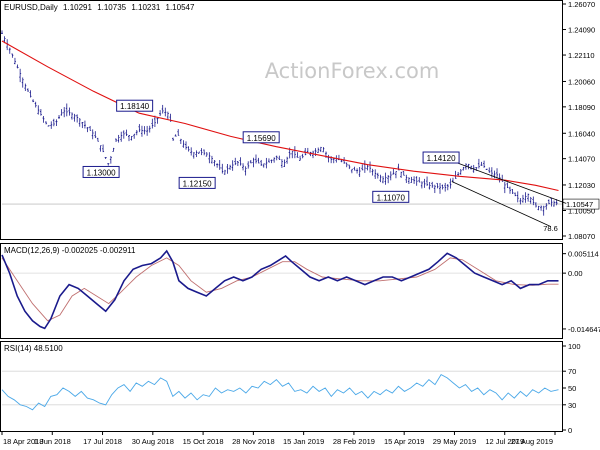  I want to click on price-tick-label: 1.22110, so click(581, 55).